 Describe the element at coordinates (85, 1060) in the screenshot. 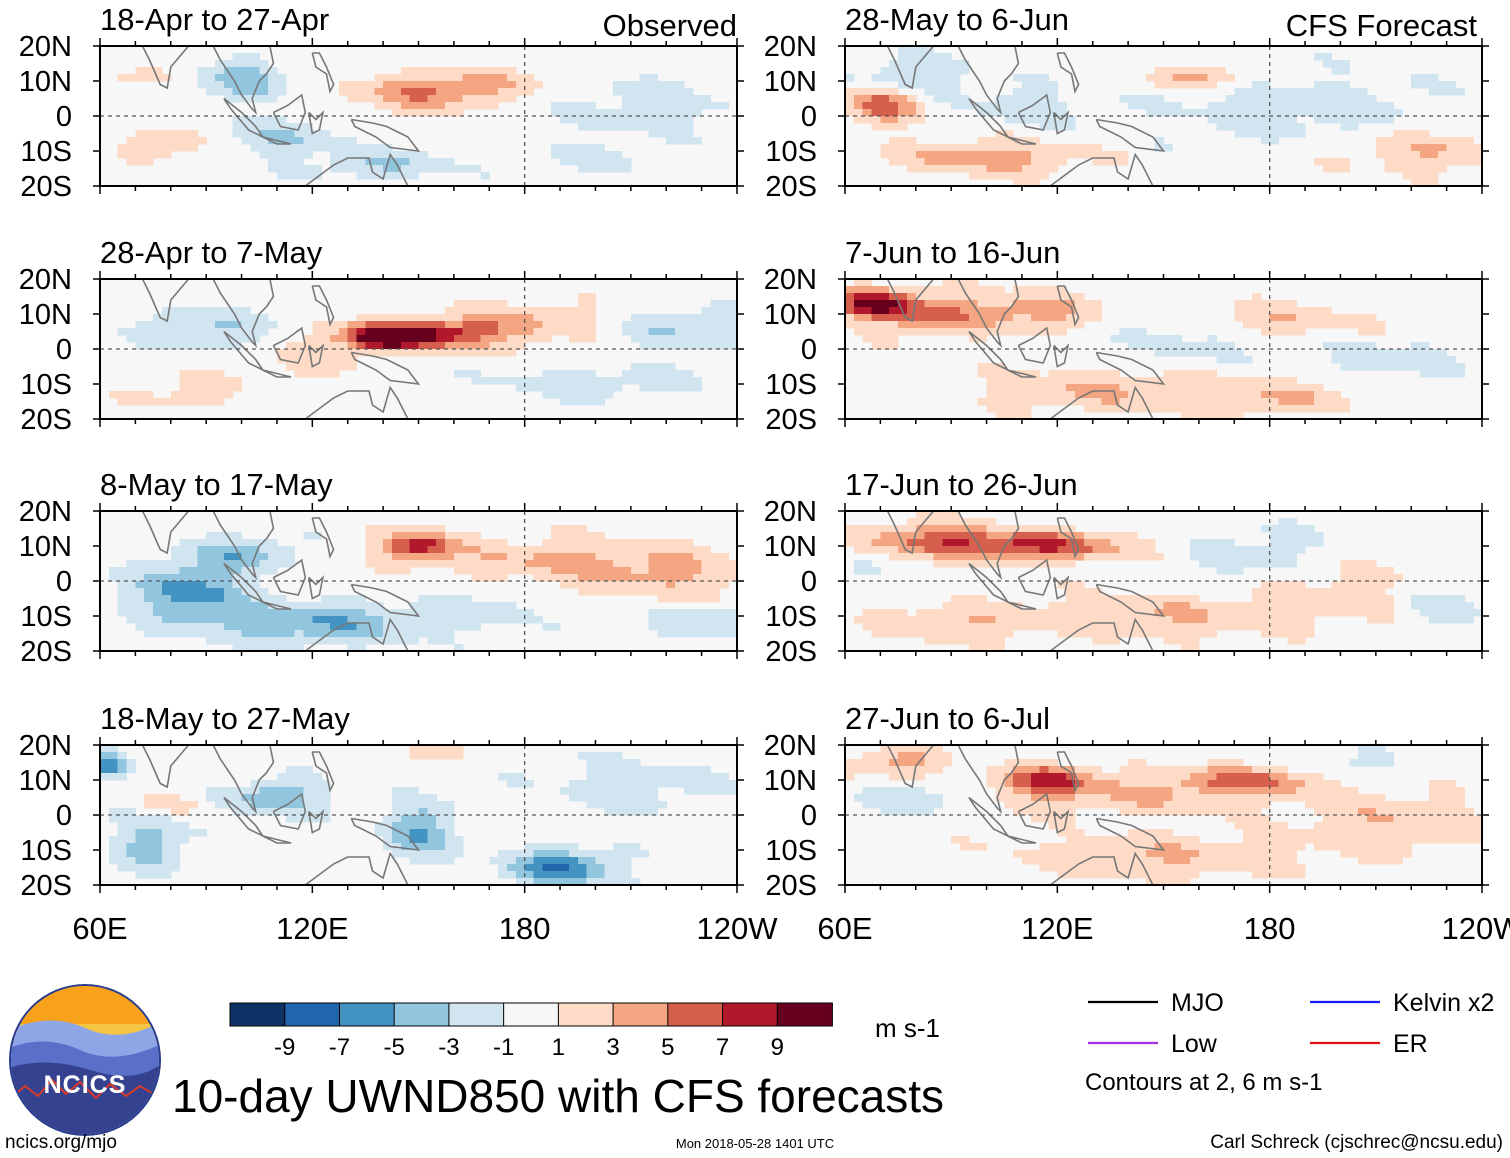

I see `ncics-logo: NCICS` at that location.